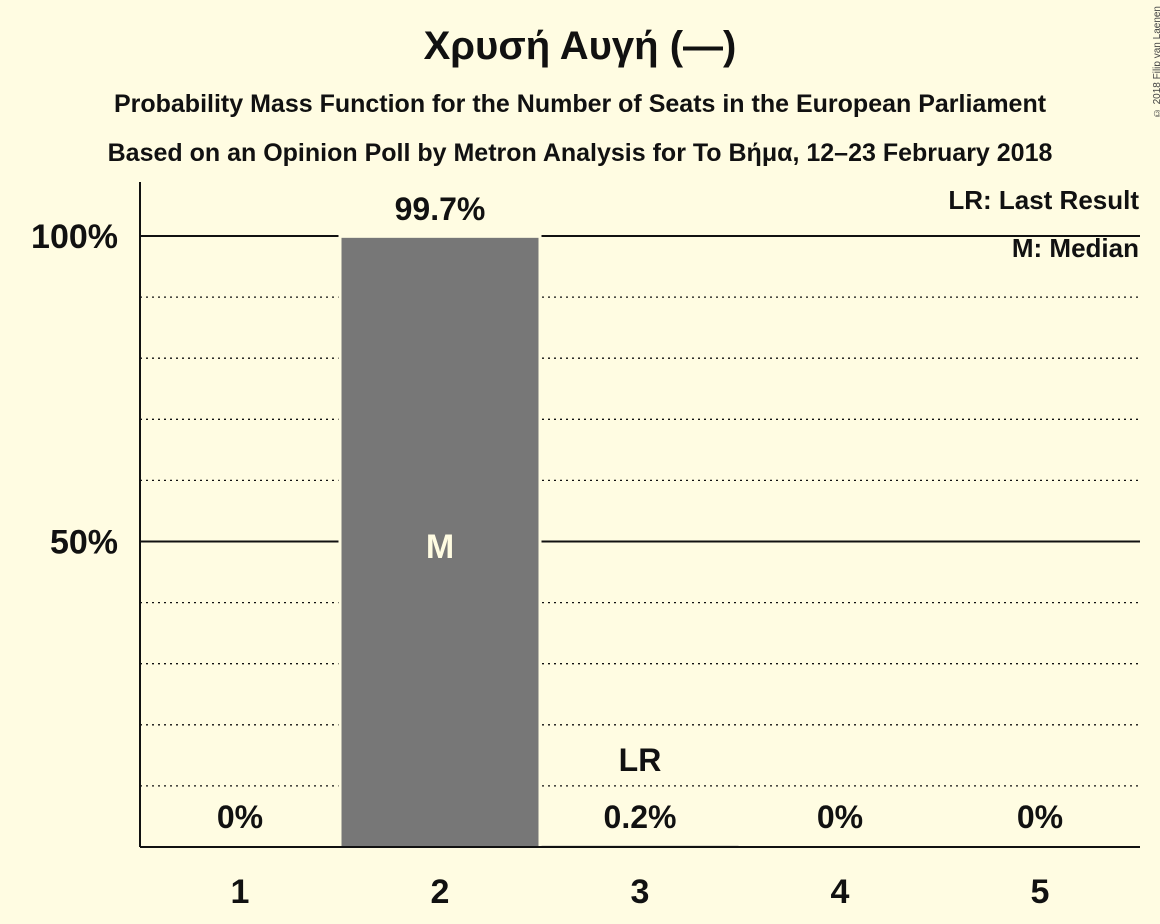 This screenshot has height=924, width=1160. Describe the element at coordinates (640, 817) in the screenshot. I see `value-label: 0.2%` at that location.